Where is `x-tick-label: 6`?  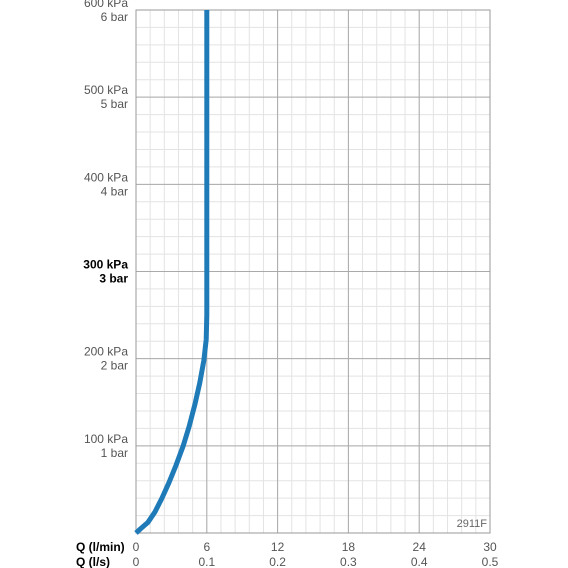 x-tick-label: 6 is located at coordinates (206, 547).